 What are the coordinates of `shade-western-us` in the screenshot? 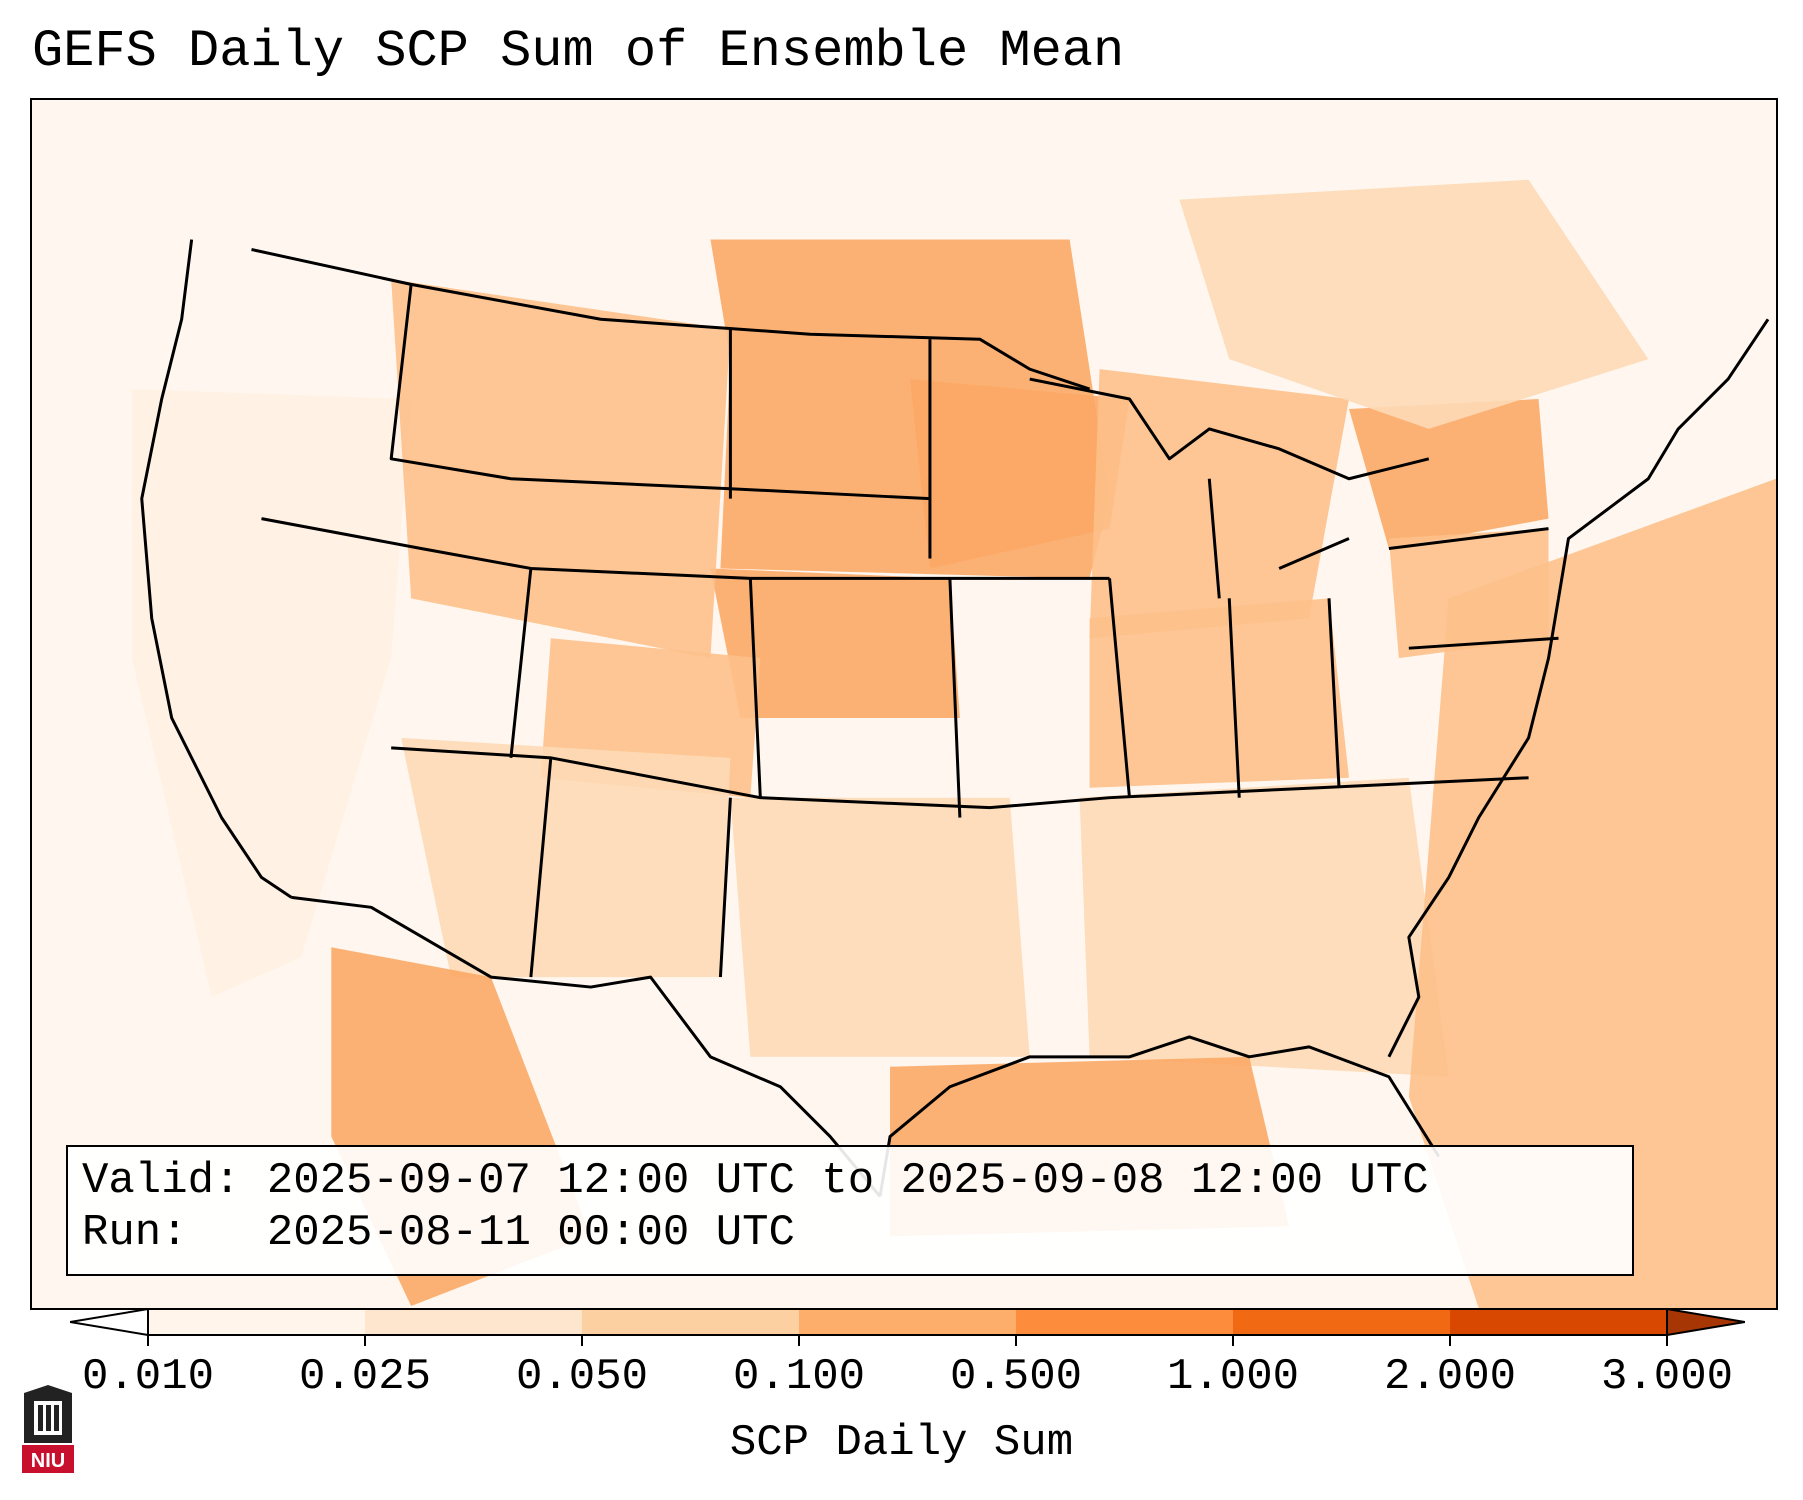 It's located at (271, 693).